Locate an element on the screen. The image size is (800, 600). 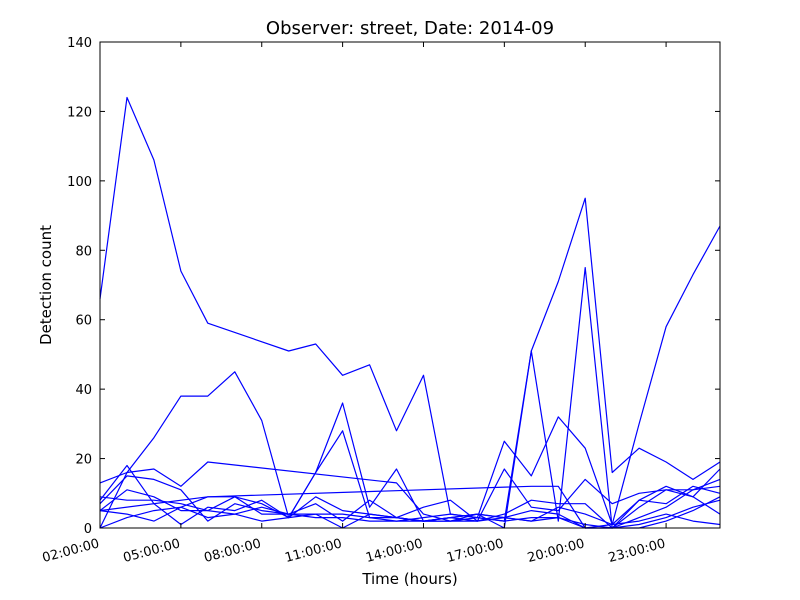
x-tick-label: 08:00:00 is located at coordinates (232, 551).